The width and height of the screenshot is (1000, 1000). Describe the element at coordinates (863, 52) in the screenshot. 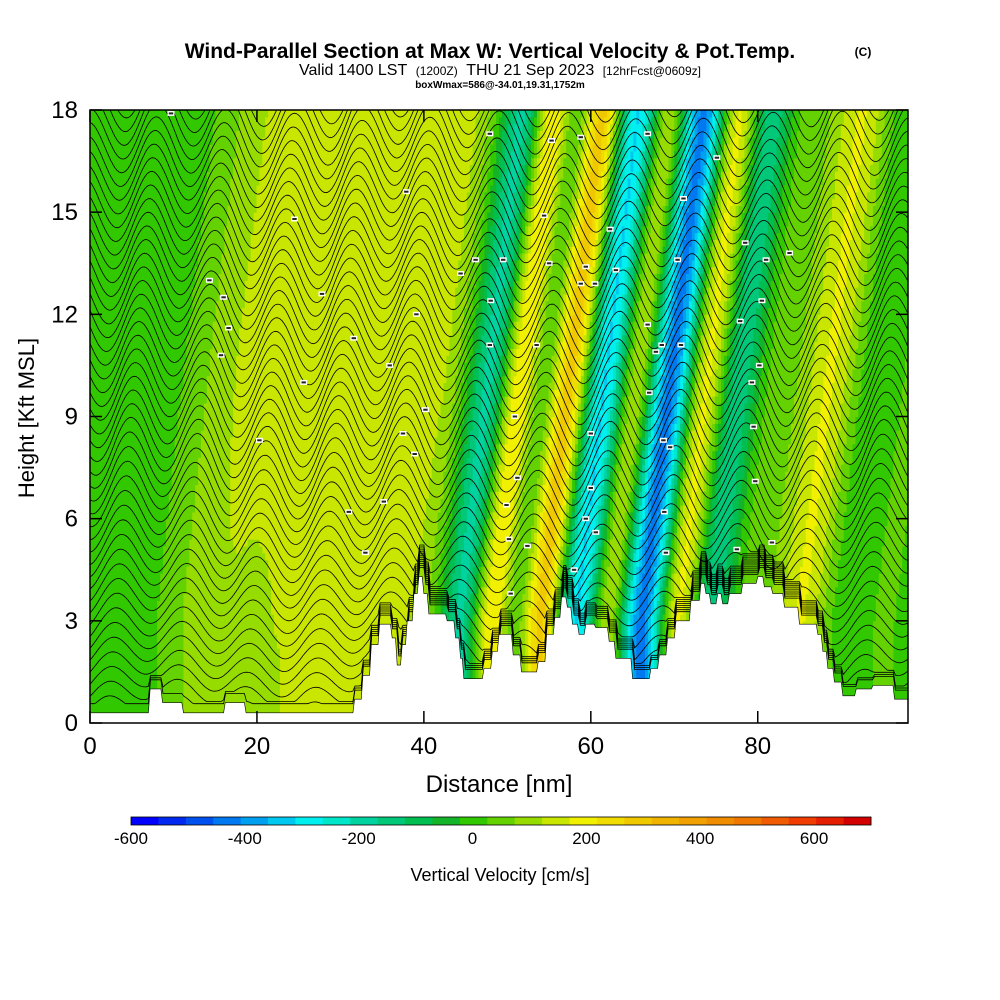

I see `copyright-mark: (C)` at that location.